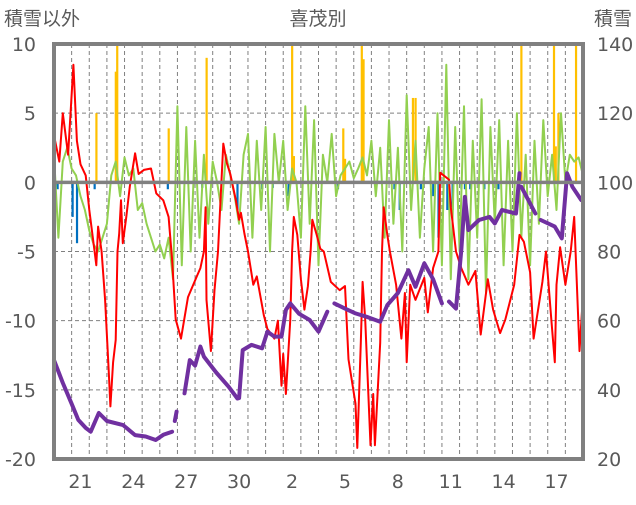 The image size is (636, 505). Describe the element at coordinates (451, 482) in the screenshot. I see `x-tick-label: 11` at that location.